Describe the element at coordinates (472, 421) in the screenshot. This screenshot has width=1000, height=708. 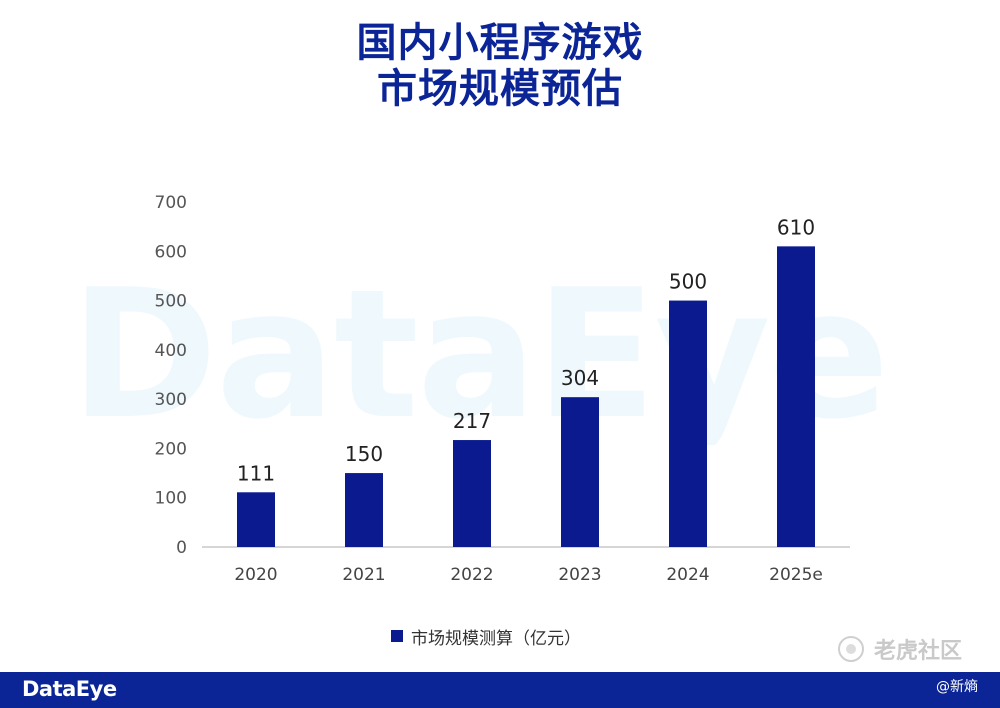
I see `data-label: 217` at that location.